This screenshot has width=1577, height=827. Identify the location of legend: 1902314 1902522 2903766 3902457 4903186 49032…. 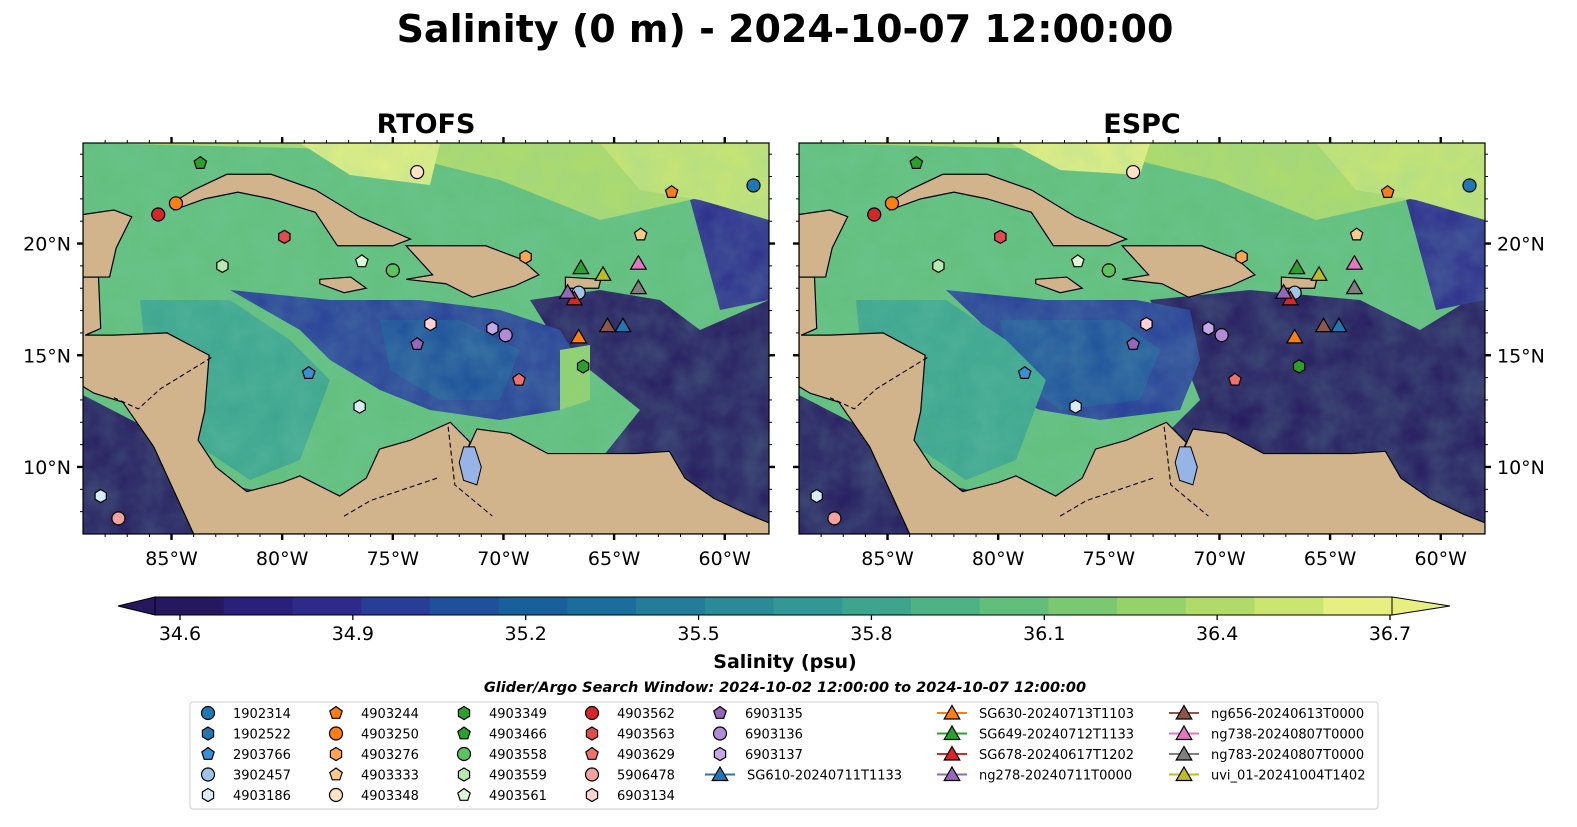
(784, 755).